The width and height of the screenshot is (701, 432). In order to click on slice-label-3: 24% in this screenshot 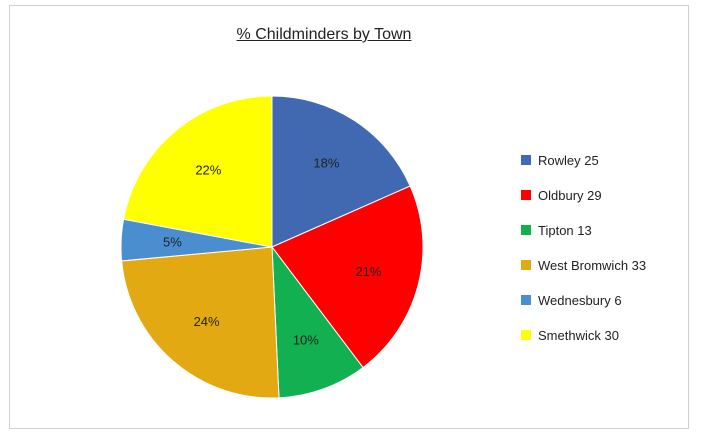, I will do `click(207, 321)`.